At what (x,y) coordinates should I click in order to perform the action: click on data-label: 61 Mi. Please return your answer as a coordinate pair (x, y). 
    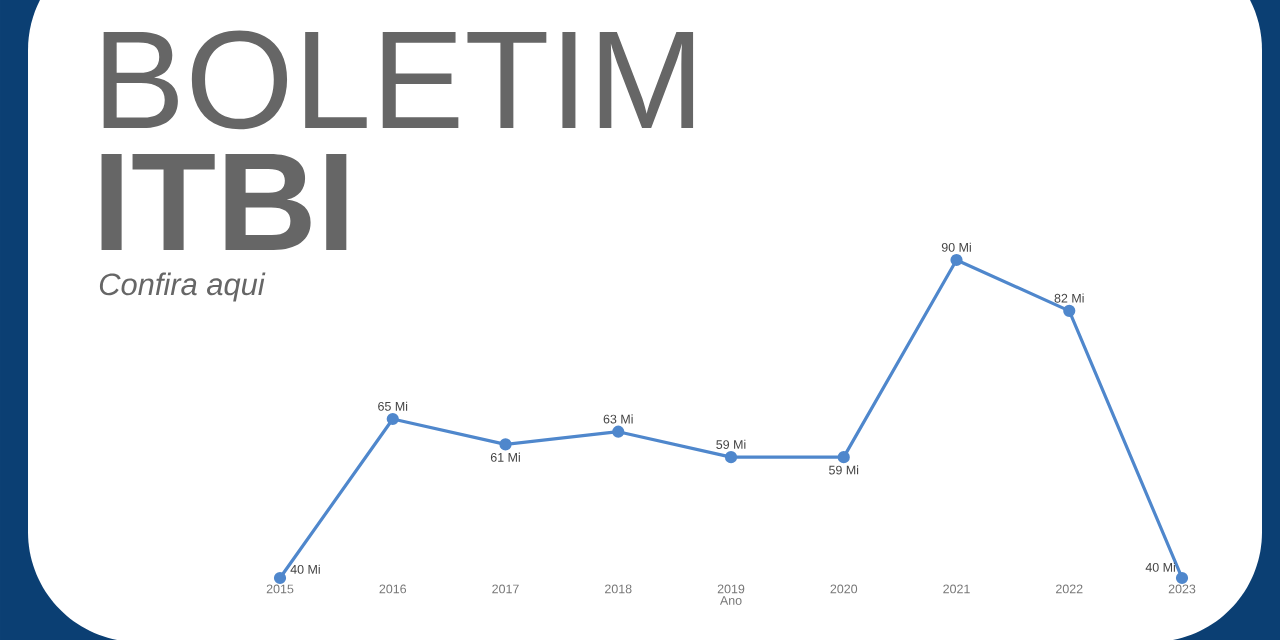
    Looking at the image, I should click on (505, 457).